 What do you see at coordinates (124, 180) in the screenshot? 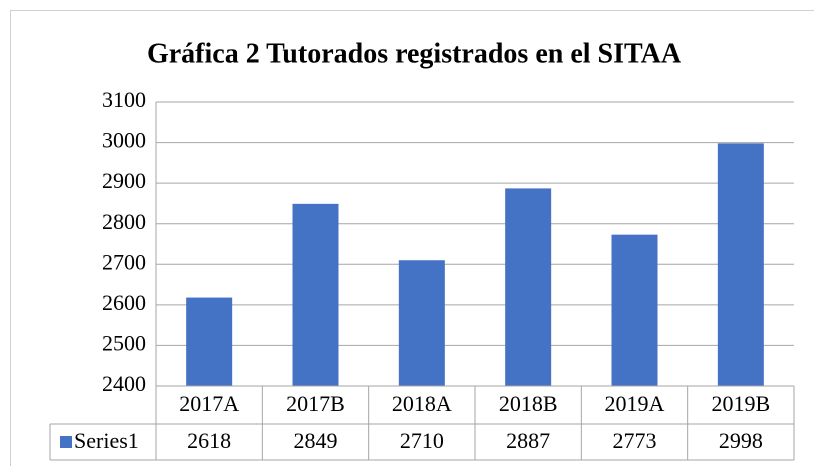
I see `y-tick-label: 2900` at bounding box center [124, 180].